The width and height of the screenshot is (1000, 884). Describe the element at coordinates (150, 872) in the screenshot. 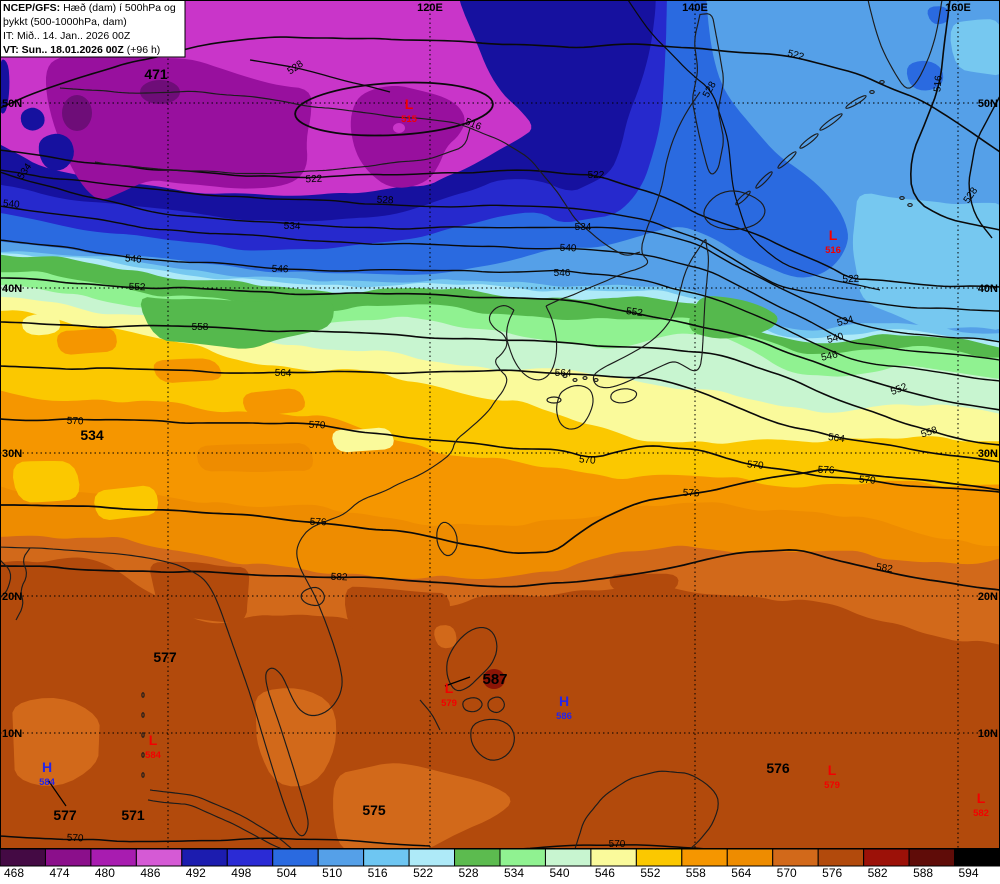

I see `svg-text: 486` at that location.